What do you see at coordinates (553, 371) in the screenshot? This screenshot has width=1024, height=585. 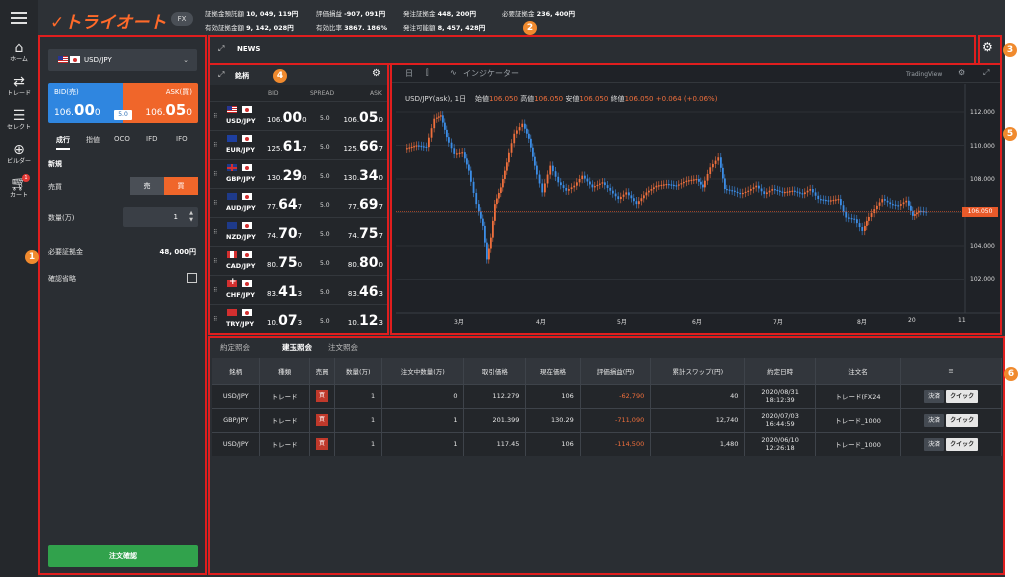 I see `col-header-current: 現在価格` at bounding box center [553, 371].